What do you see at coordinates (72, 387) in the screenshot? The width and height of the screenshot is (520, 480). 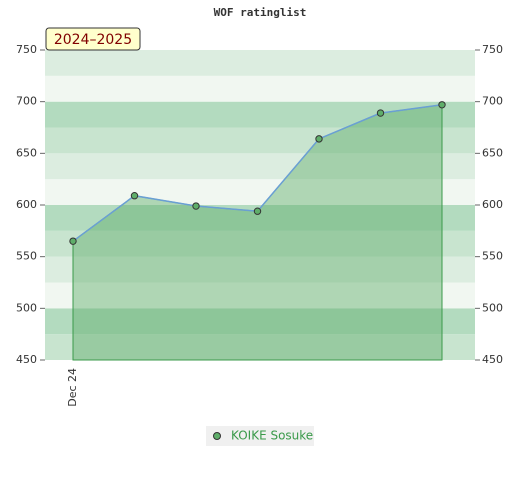 I see `x-tick-label: Dec 24` at bounding box center [72, 387].